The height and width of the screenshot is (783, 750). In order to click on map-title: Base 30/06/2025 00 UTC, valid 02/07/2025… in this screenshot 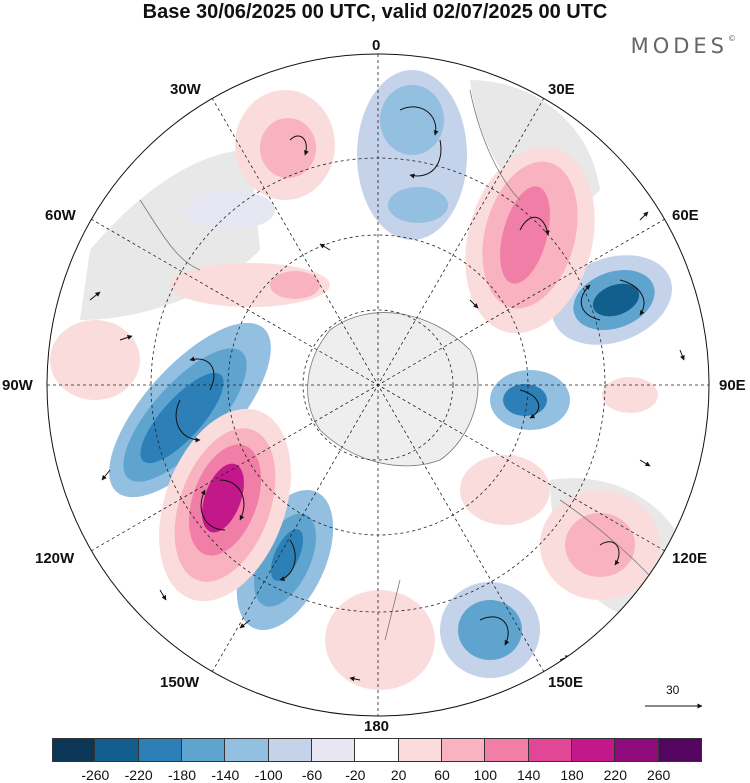, I will do `click(375, 12)`.